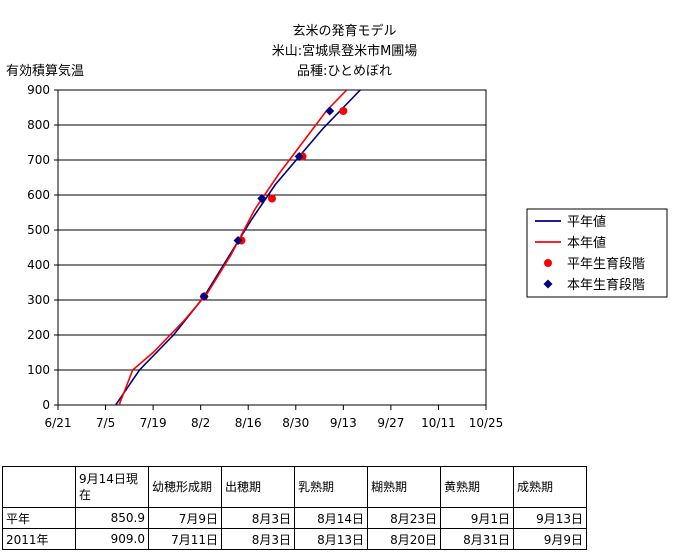  Describe the element at coordinates (39, 539) in the screenshot. I see `table-cell: 2011年` at that location.